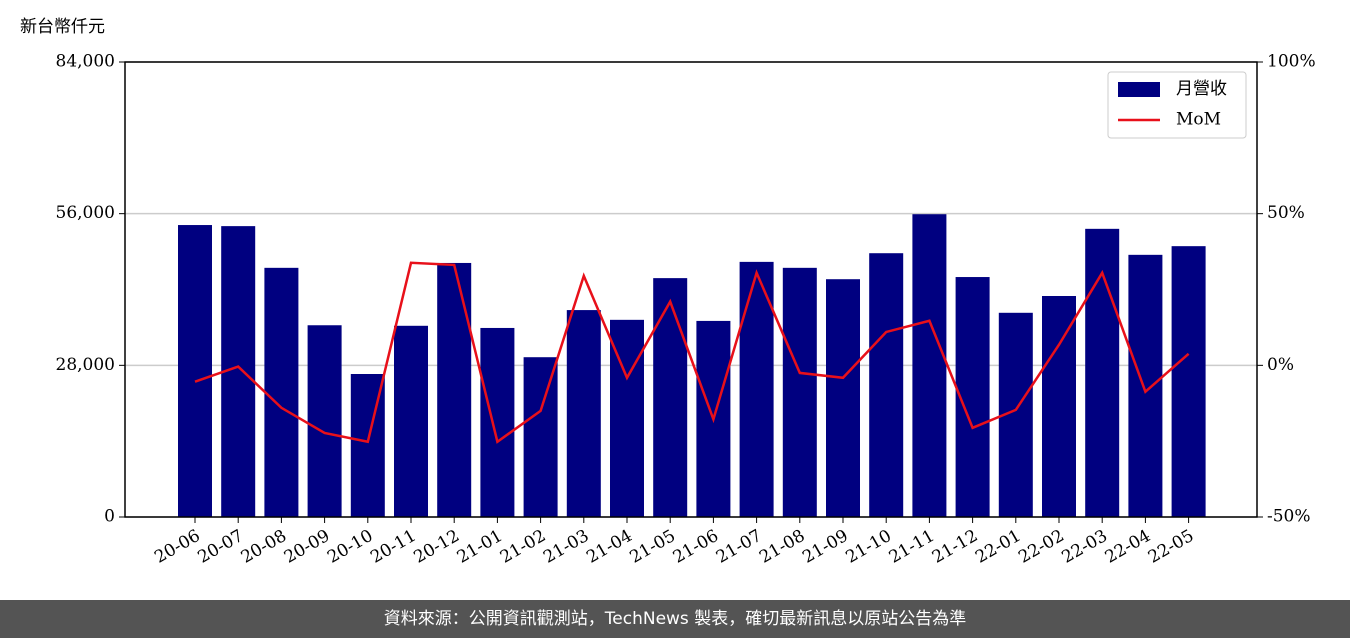 This screenshot has height=638, width=1350. What do you see at coordinates (1291, 62) in the screenshot?
I see `y2-tick-label: 100%` at bounding box center [1291, 62].